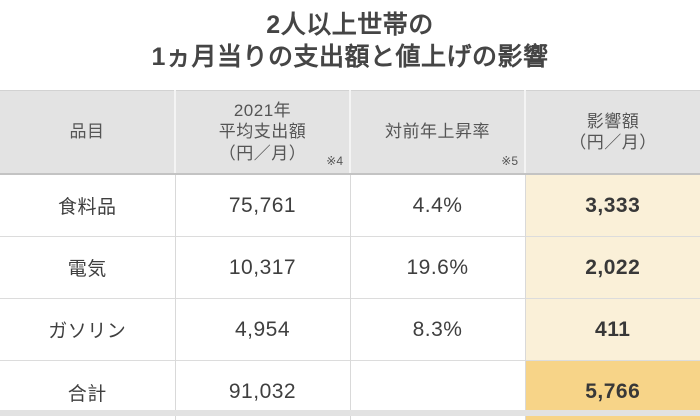 The height and width of the screenshot is (420, 700). I want to click on page-title-line2: 1ヵ月当りの支出額と値上げの影響, so click(350, 57).